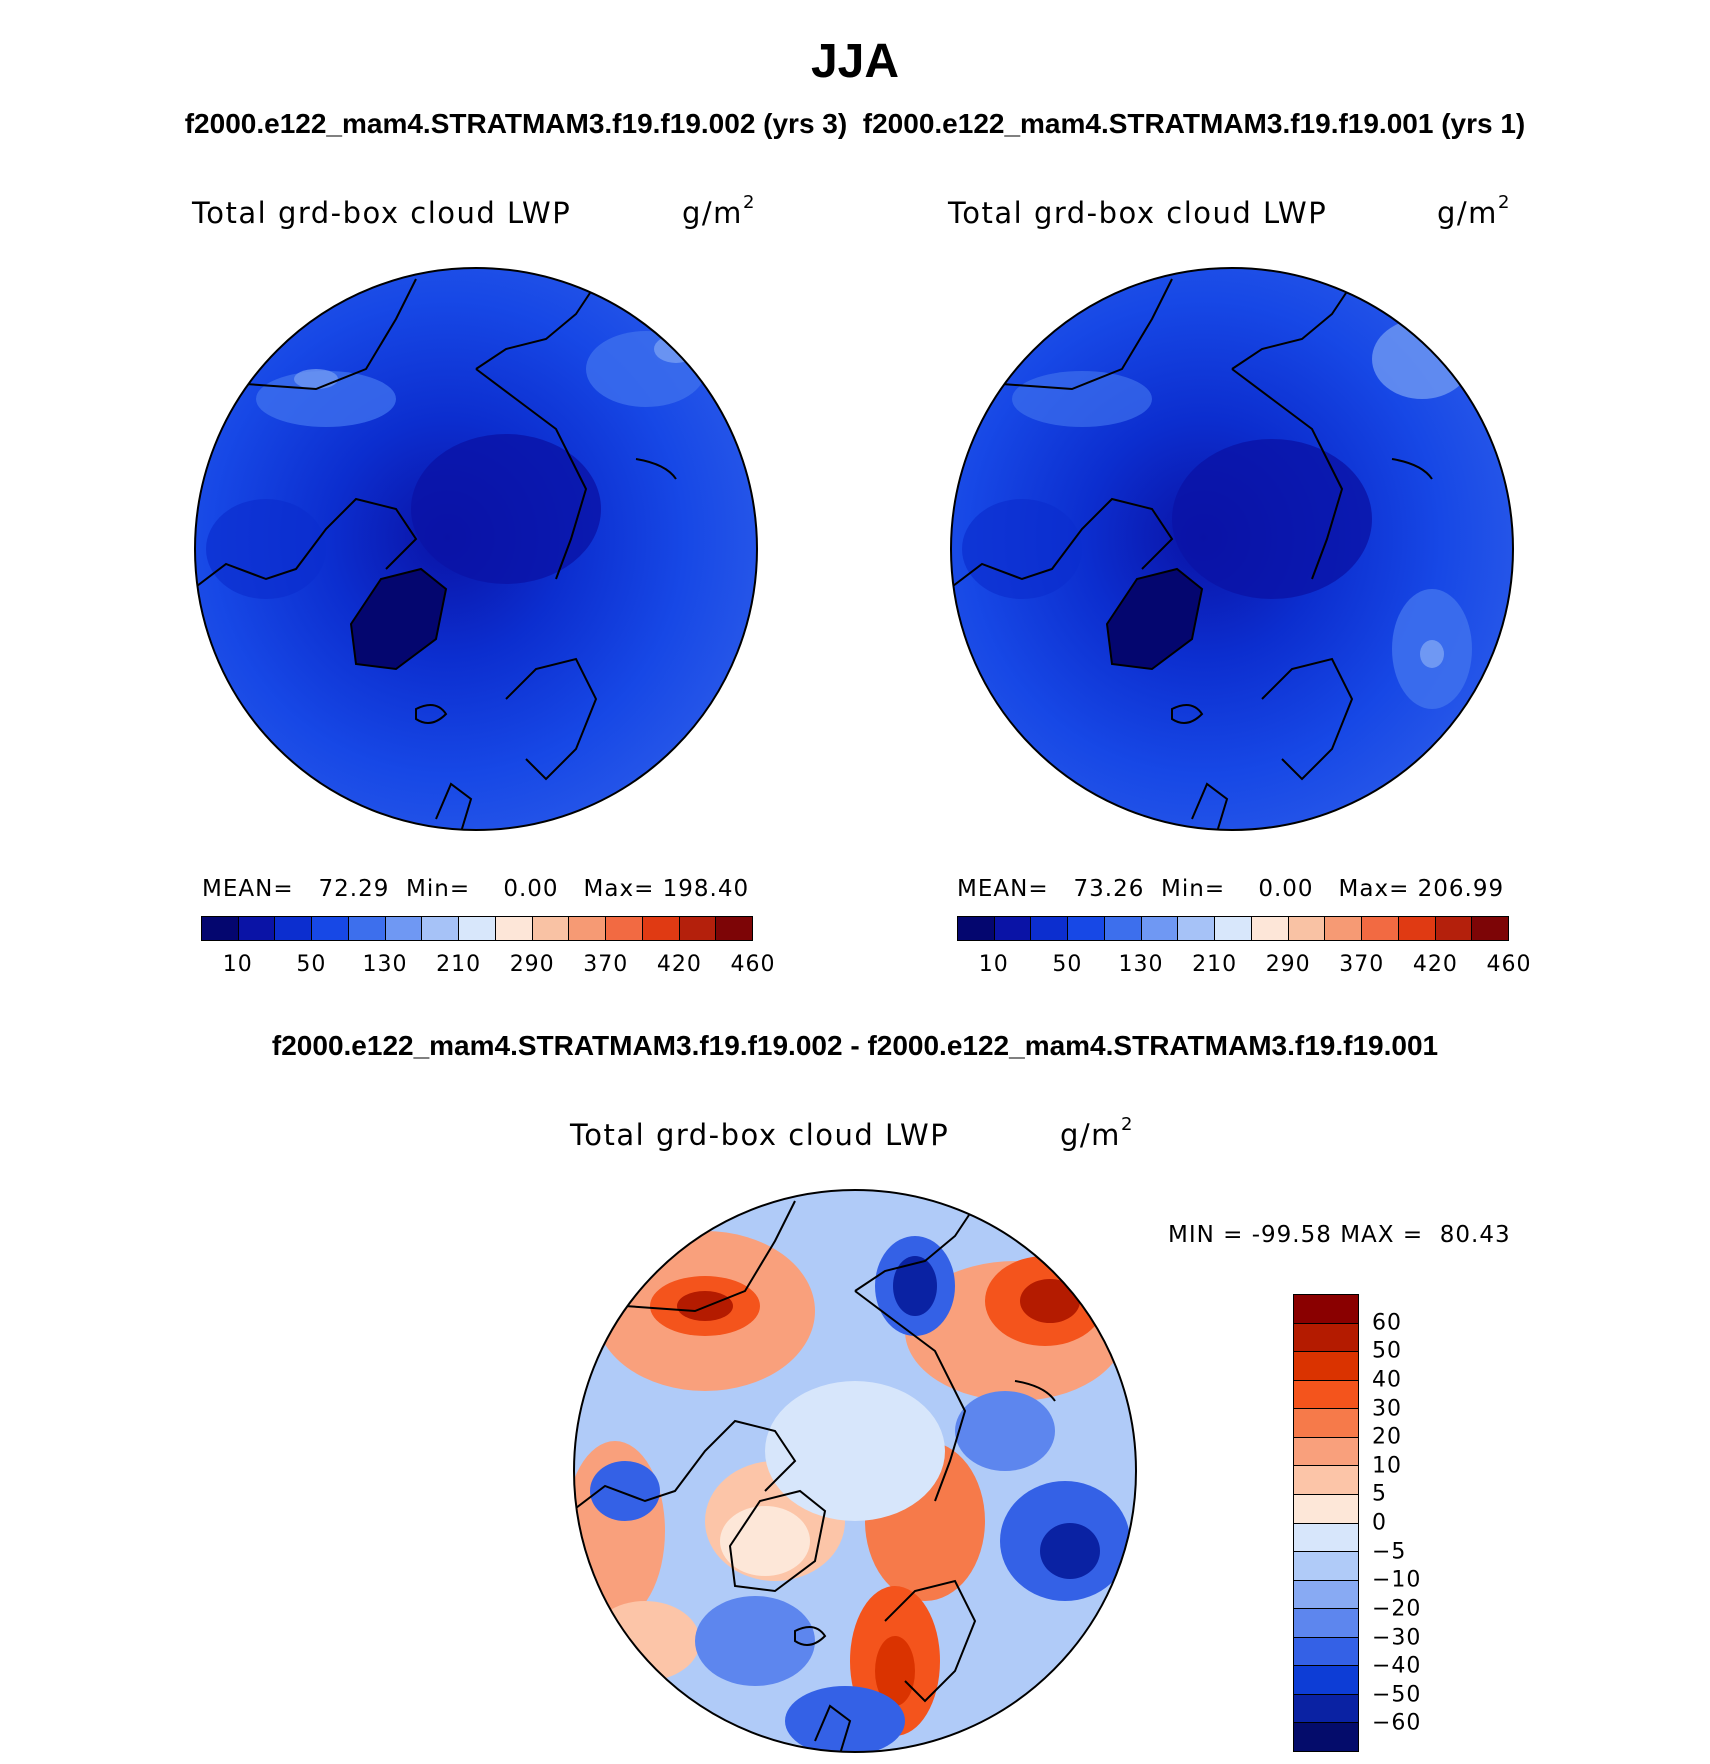 This screenshot has width=1710, height=1764. Describe the element at coordinates (476, 889) in the screenshot. I see `panel1-stats: MEAN= 72.29 Min= 0.00 Max= 198.40` at that location.